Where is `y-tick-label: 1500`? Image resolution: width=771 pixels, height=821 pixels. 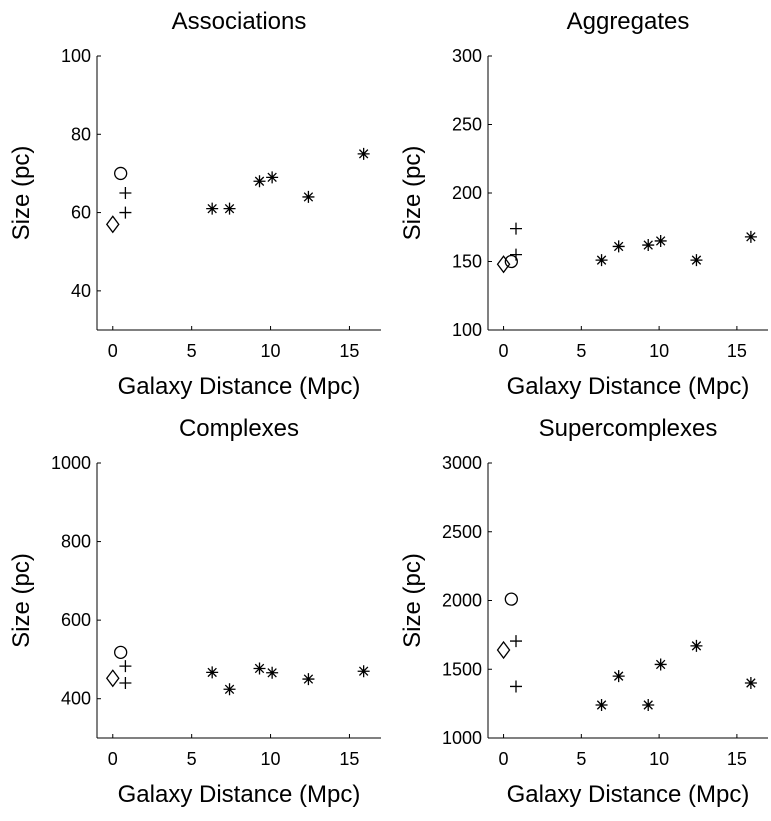
y-tick-label: 1500 is located at coordinates (462, 669).